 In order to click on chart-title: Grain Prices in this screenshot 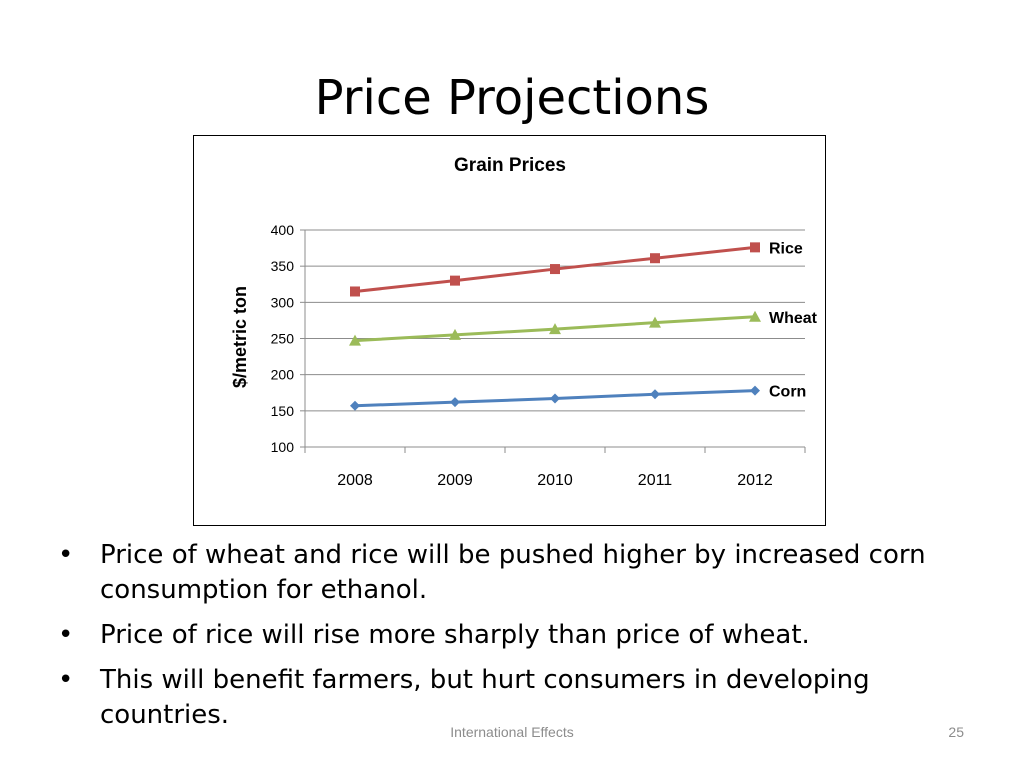, I will do `click(510, 165)`.